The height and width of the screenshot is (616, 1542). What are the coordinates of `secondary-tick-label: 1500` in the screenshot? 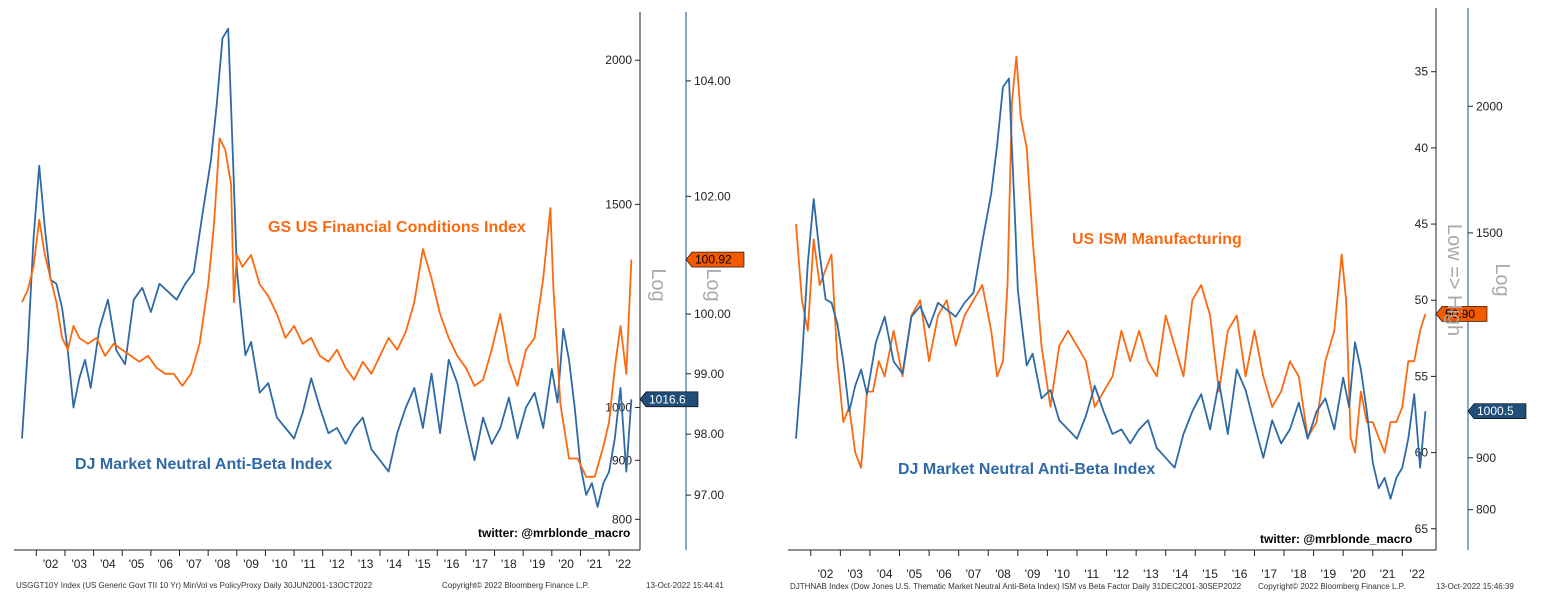 It's located at (1489, 233).